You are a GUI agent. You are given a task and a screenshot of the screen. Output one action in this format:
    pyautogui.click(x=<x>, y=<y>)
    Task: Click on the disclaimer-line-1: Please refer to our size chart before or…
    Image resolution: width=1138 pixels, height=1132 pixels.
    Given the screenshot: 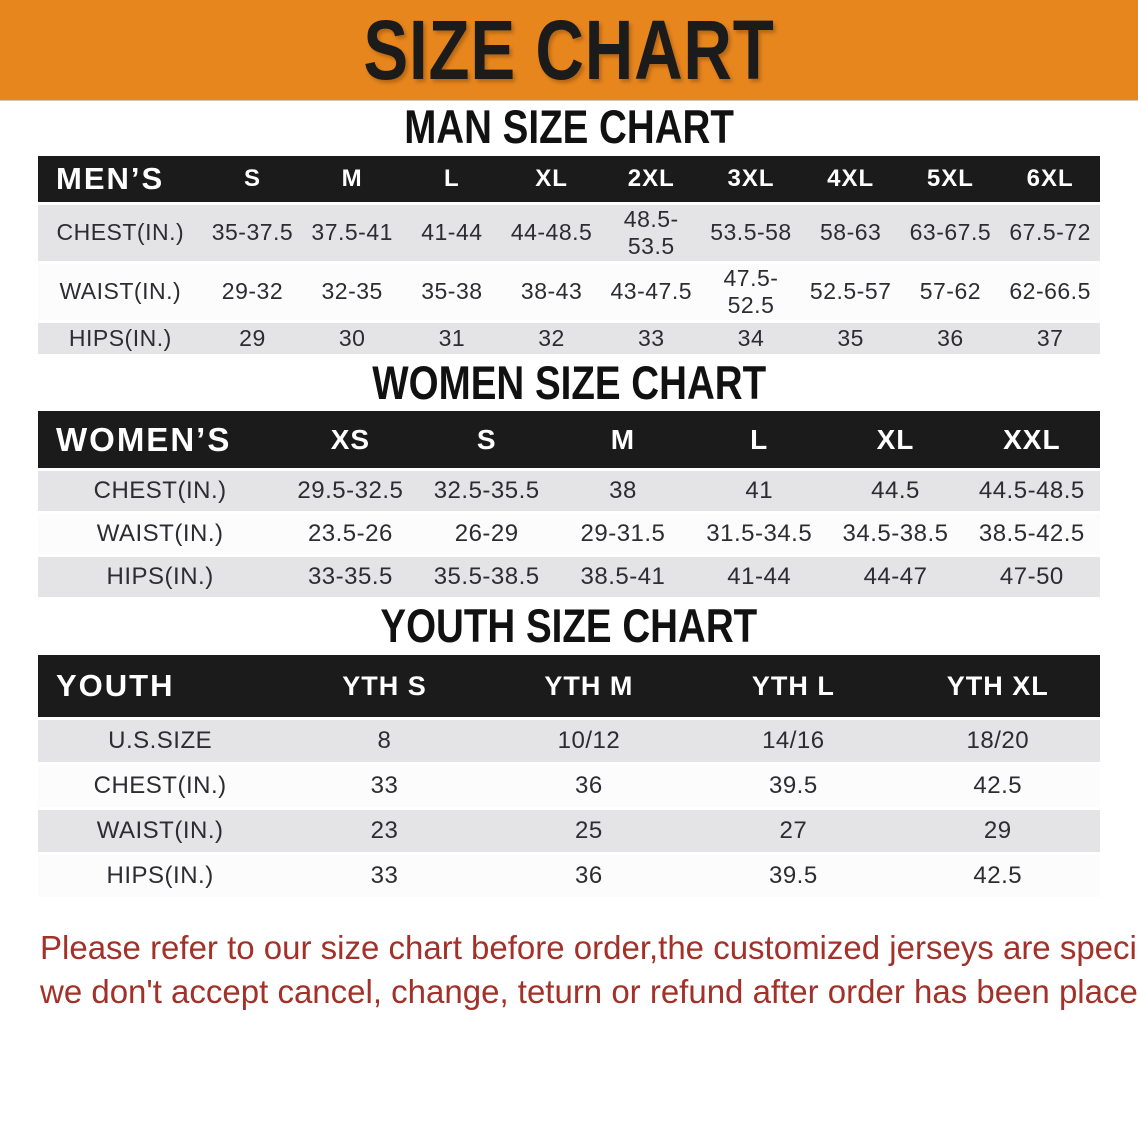 What is the action you would take?
    pyautogui.click(x=589, y=948)
    